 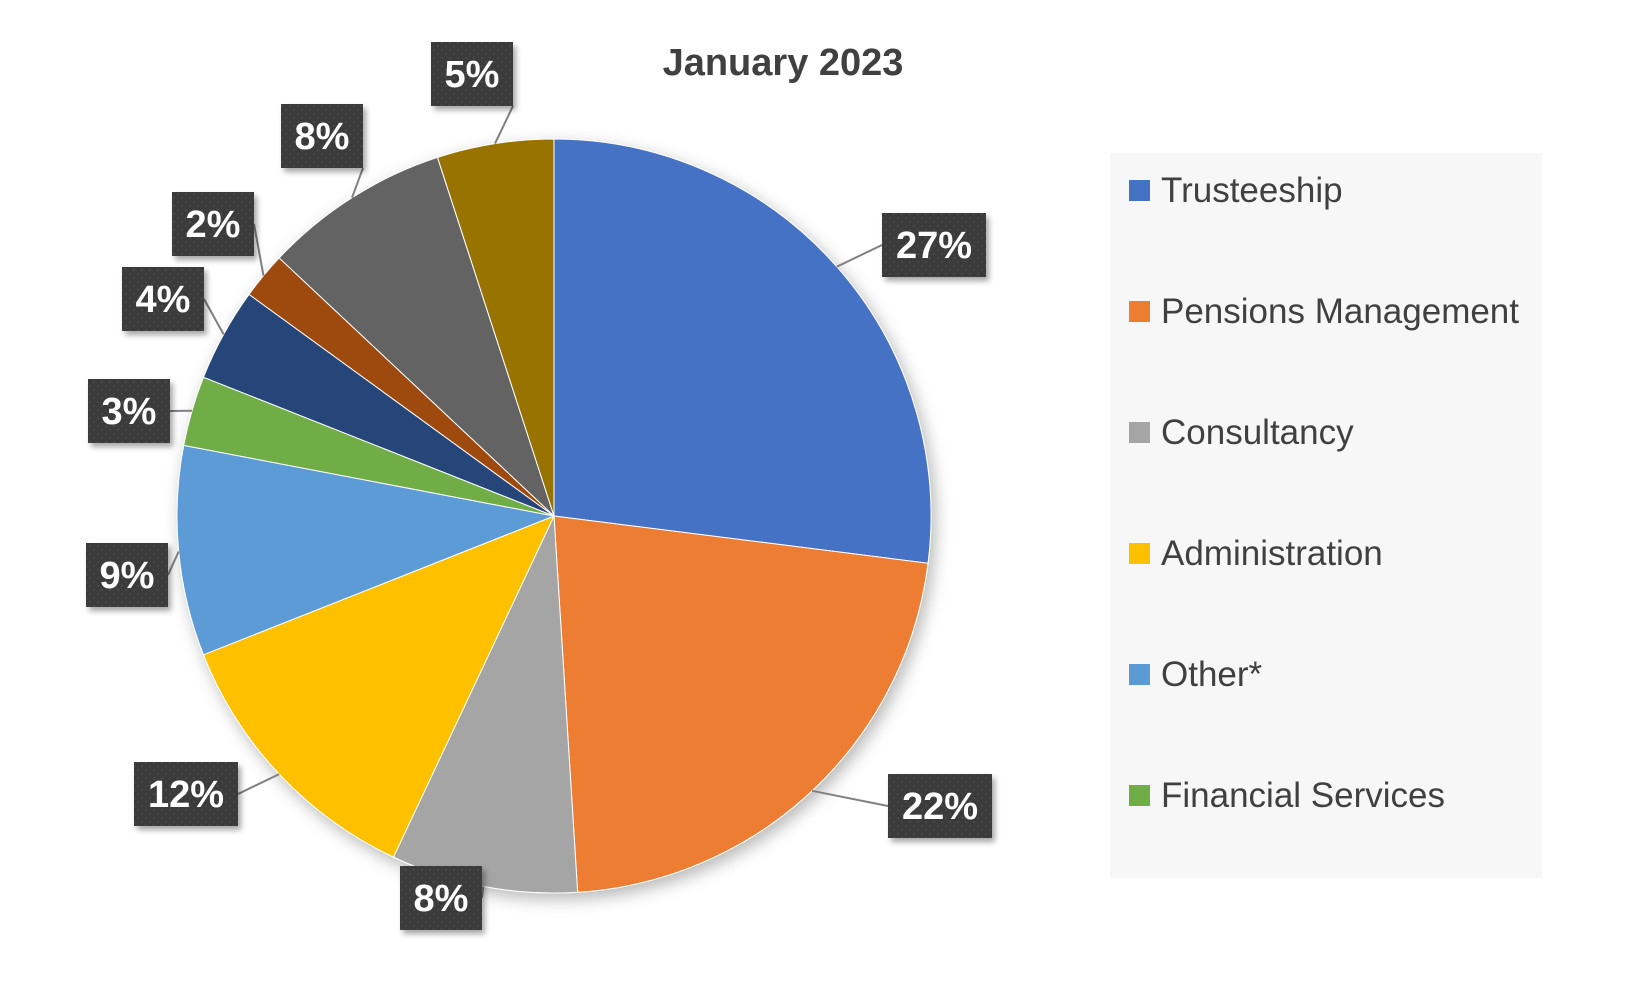 I want to click on legend-label: Other*, so click(x=1212, y=674).